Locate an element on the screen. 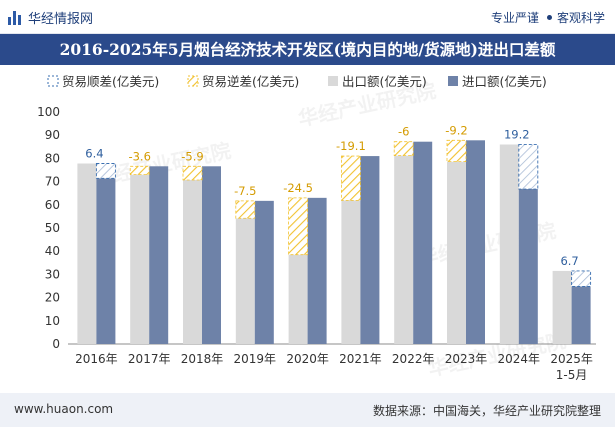  x-tick-label: 2019年 is located at coordinates (255, 359).